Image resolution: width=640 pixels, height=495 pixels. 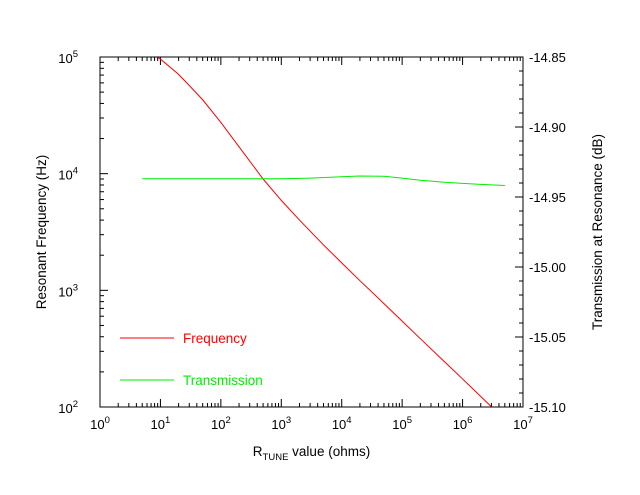 I want to click on left-tick-label: 10⁵, so click(x=68, y=57).